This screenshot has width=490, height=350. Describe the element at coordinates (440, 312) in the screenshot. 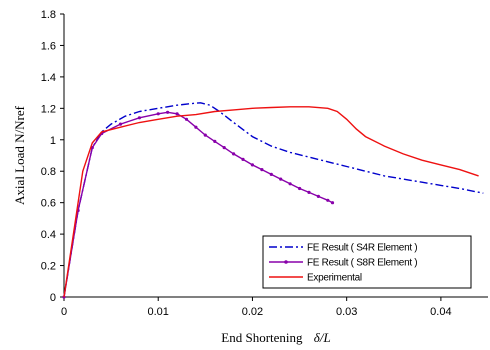

I see `x-tick-label: 0.04` at that location.